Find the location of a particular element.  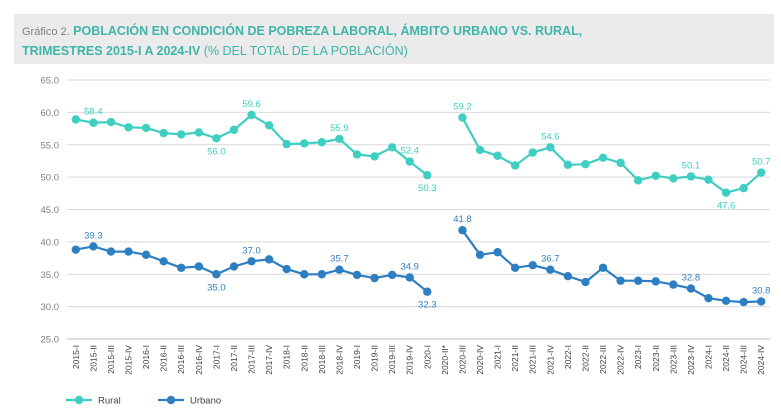

y-tick-label: 30.0 is located at coordinates (50, 307).